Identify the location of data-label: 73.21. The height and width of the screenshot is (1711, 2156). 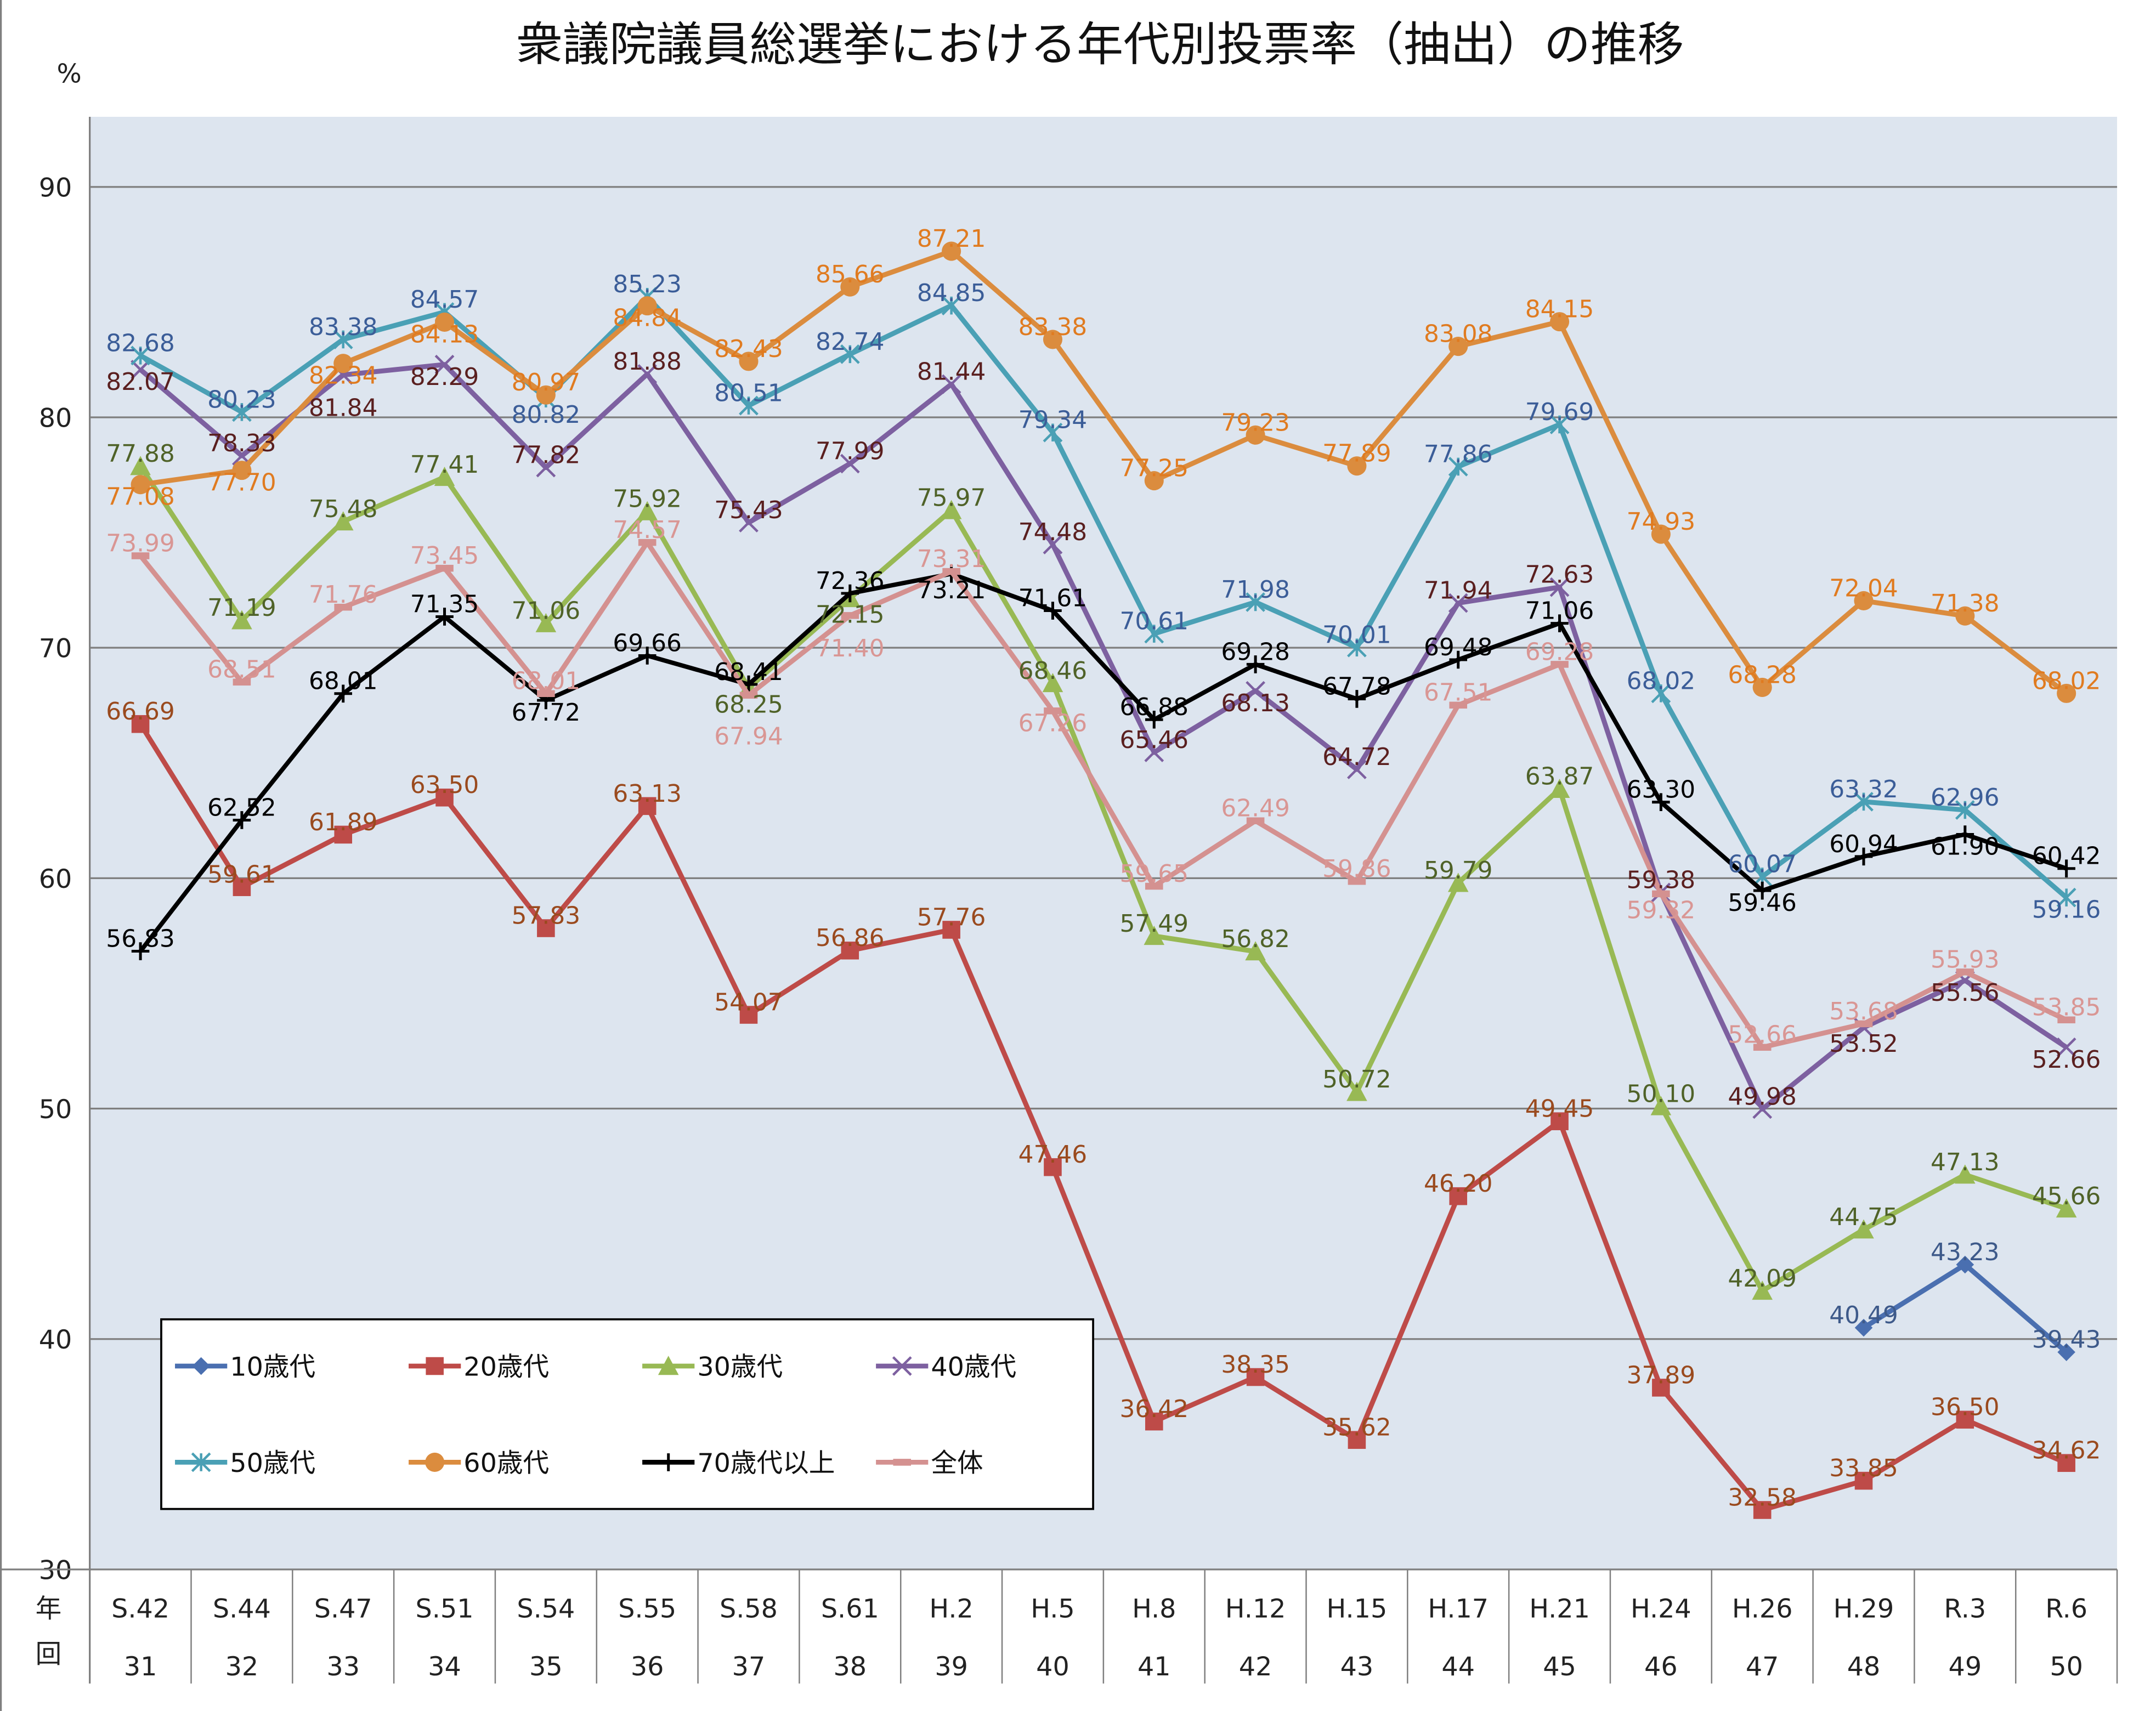
(951, 590).